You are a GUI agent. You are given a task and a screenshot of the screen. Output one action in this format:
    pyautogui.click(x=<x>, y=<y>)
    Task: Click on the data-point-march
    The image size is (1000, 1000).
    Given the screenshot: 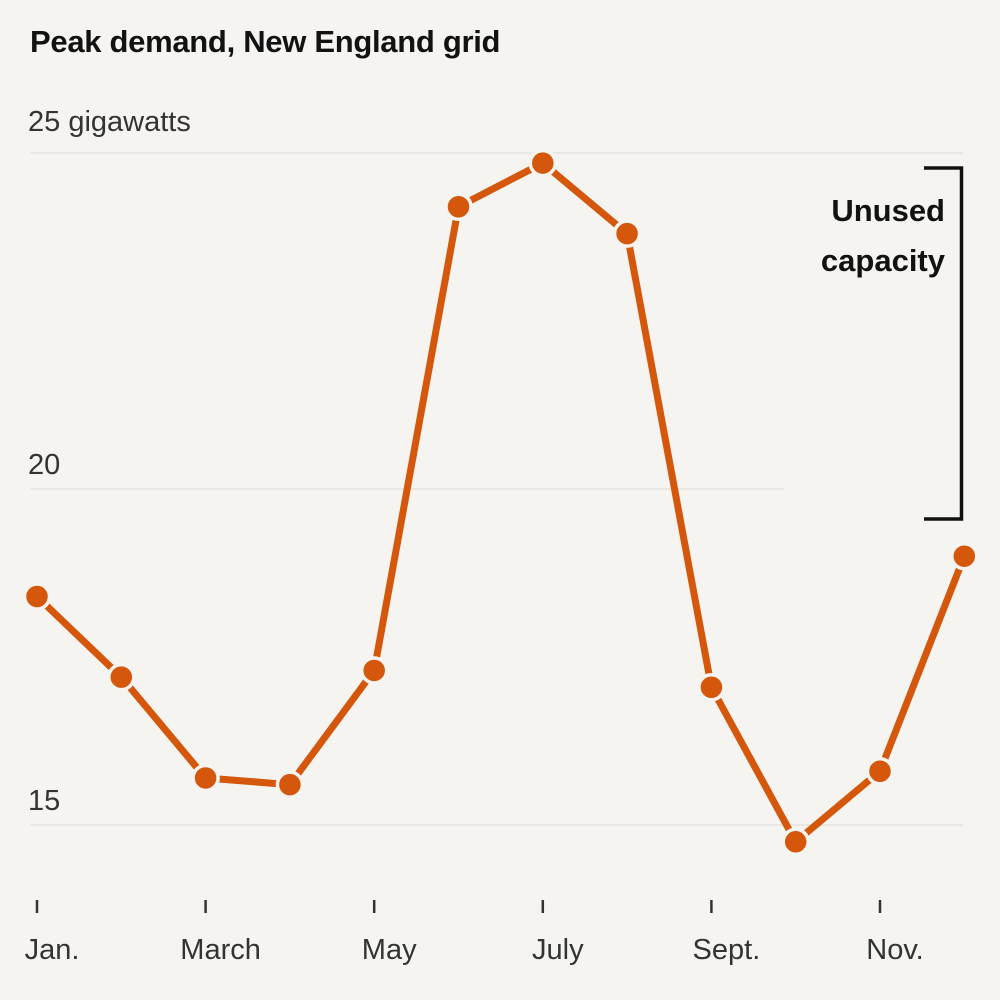 What is the action you would take?
    pyautogui.click(x=205, y=778)
    